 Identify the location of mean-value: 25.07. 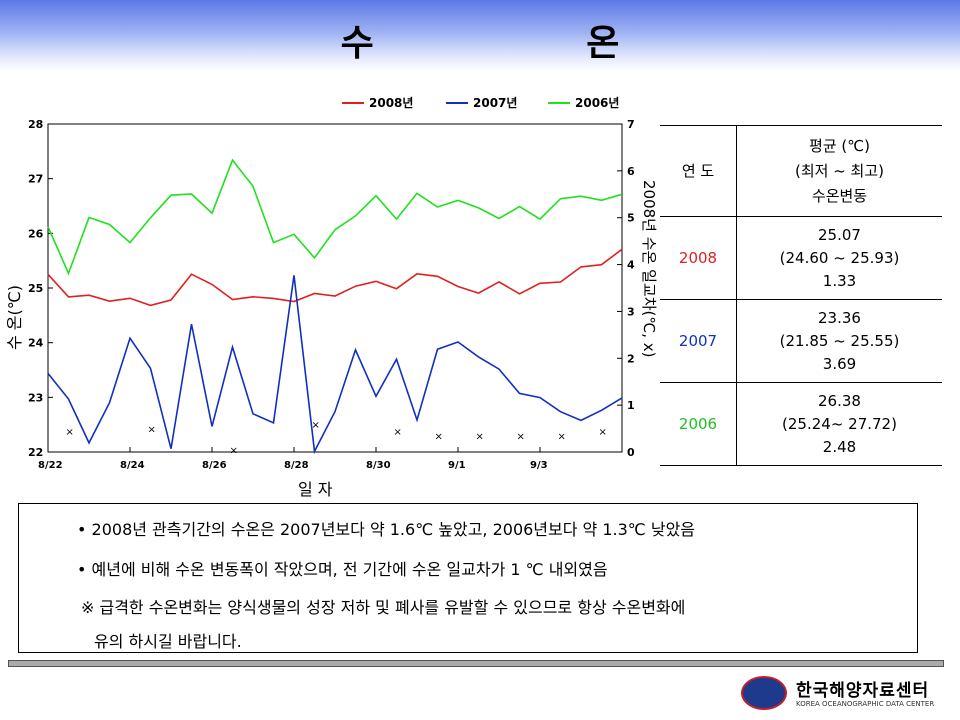
(839, 234).